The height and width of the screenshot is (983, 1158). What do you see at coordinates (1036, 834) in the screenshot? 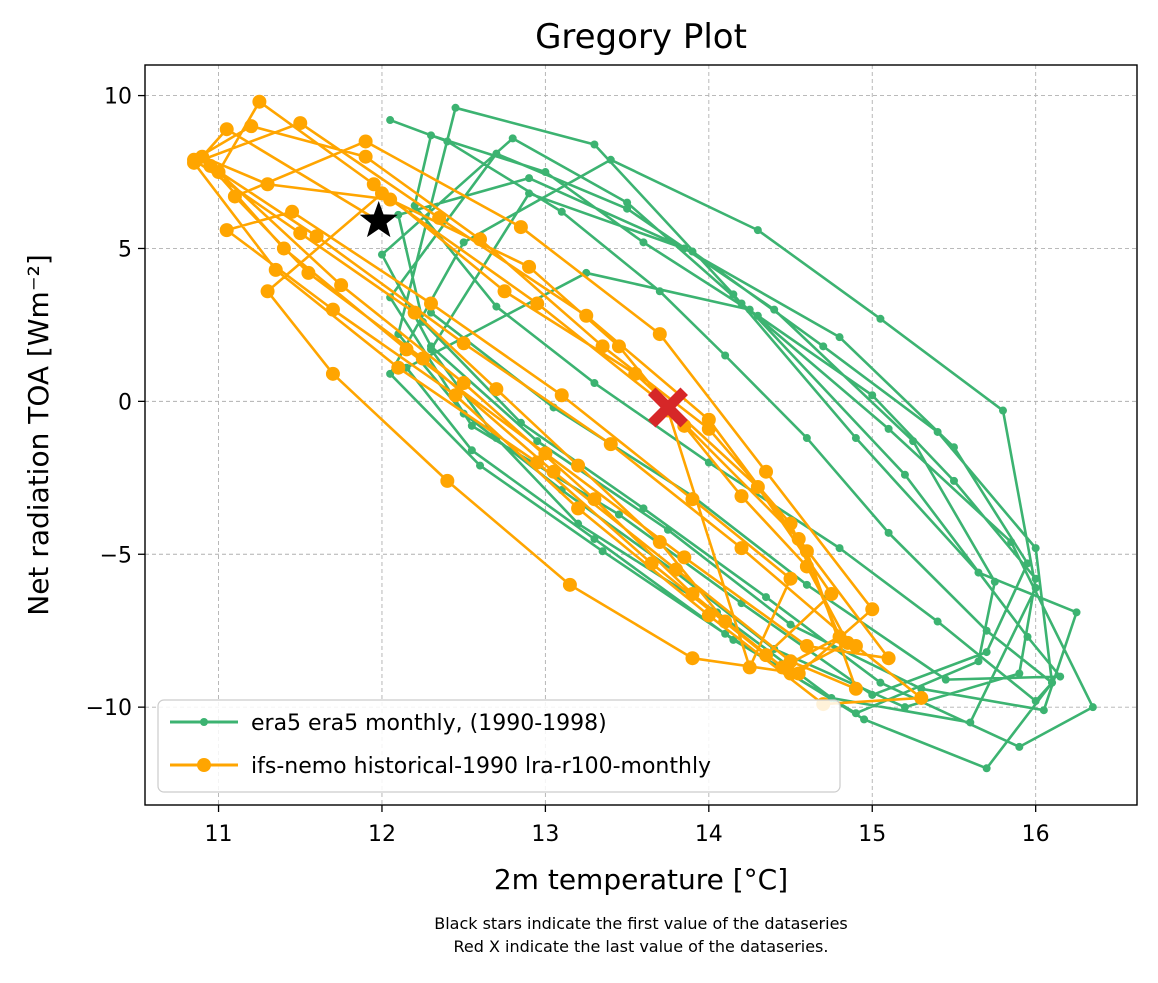
I see `x-tick-label: 16` at bounding box center [1036, 834].